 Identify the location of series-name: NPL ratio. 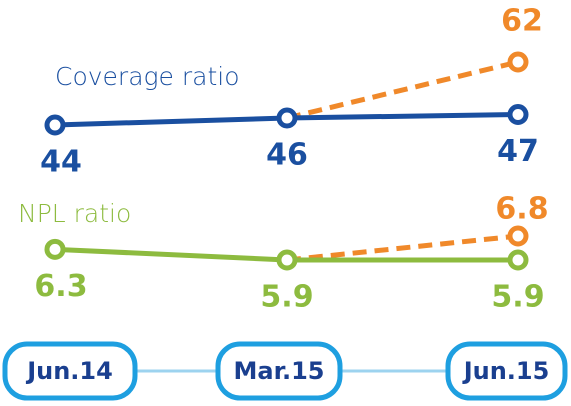
(74, 213).